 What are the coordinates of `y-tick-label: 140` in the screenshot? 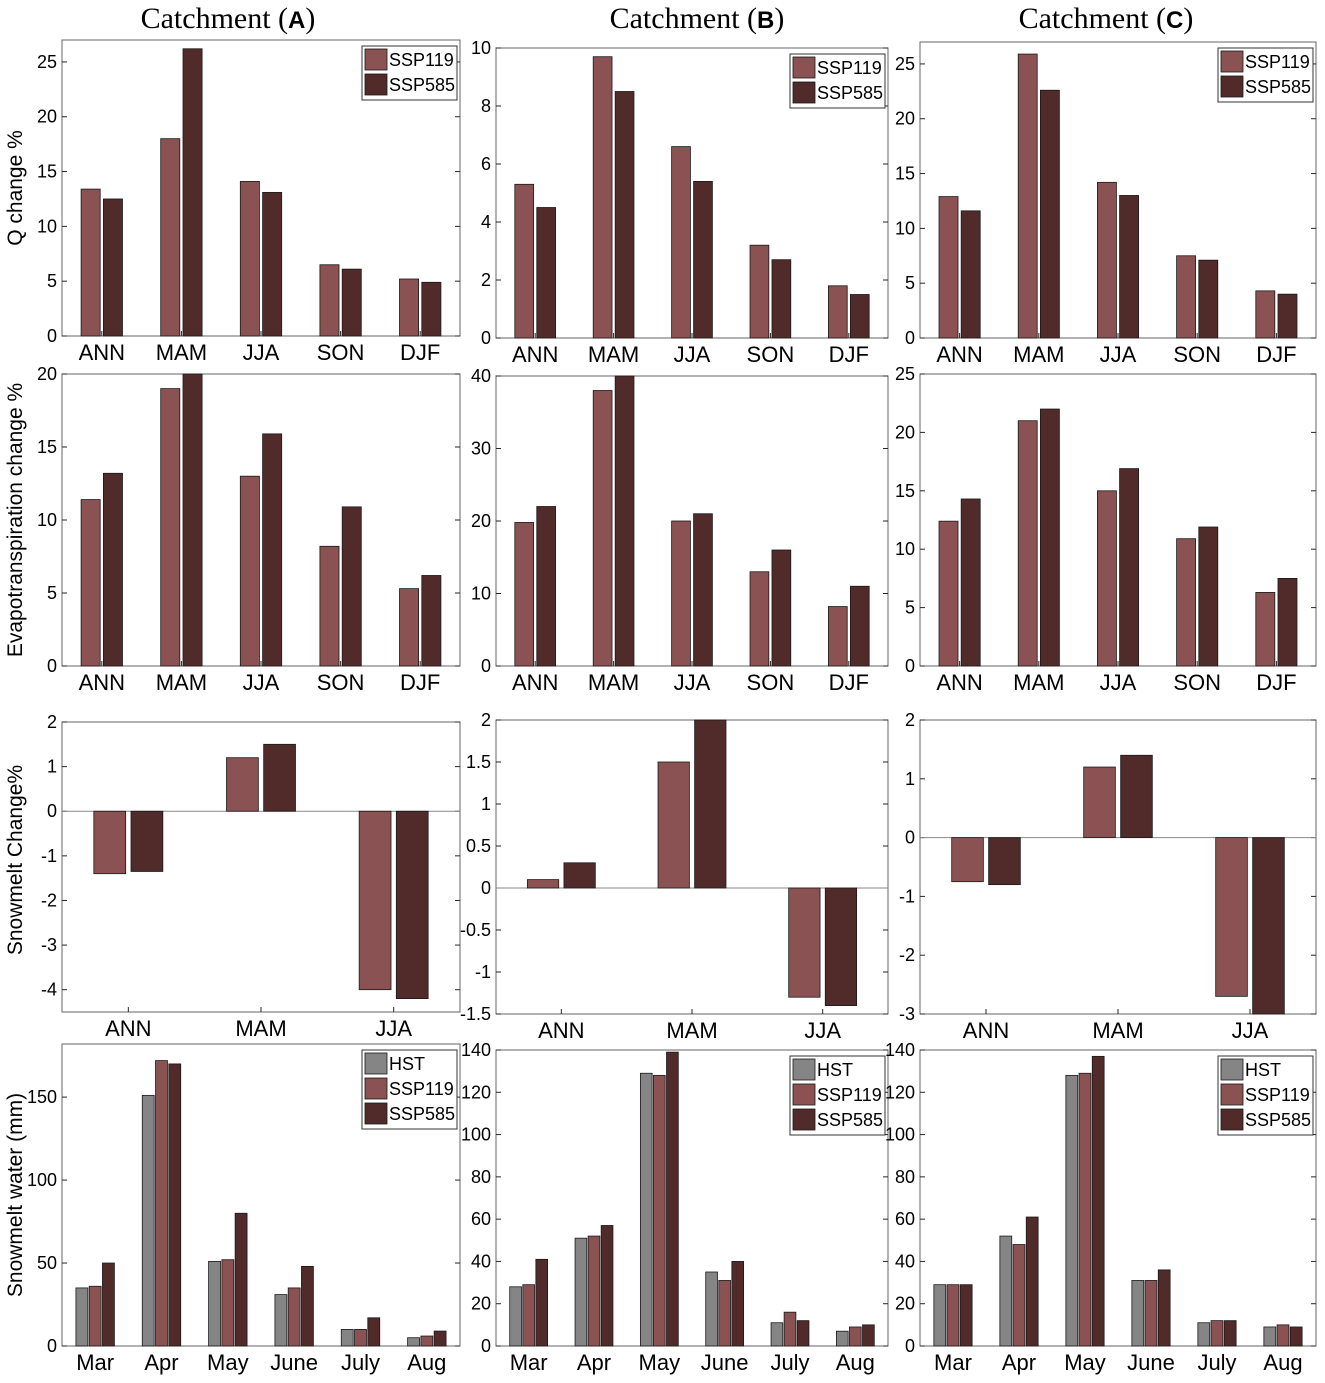 It's located at (900, 1050).